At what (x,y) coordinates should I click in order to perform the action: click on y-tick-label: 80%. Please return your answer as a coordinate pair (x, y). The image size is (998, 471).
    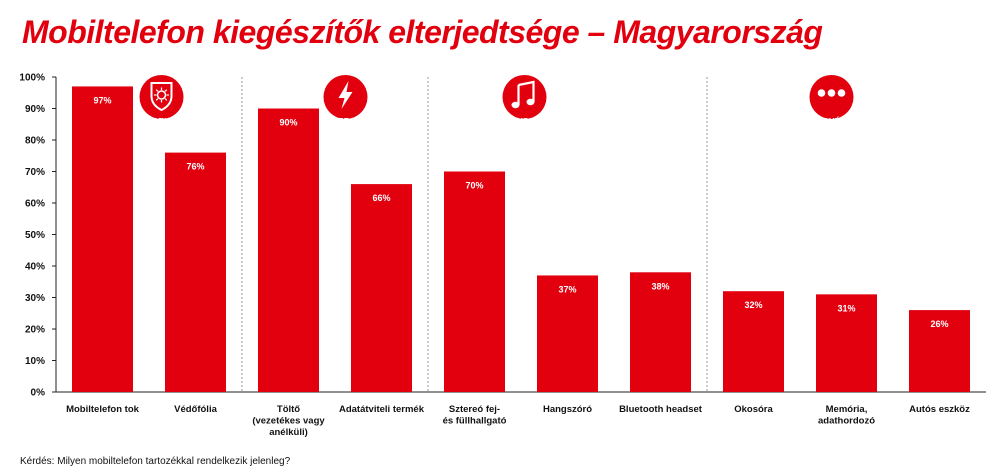
    Looking at the image, I should click on (35, 141).